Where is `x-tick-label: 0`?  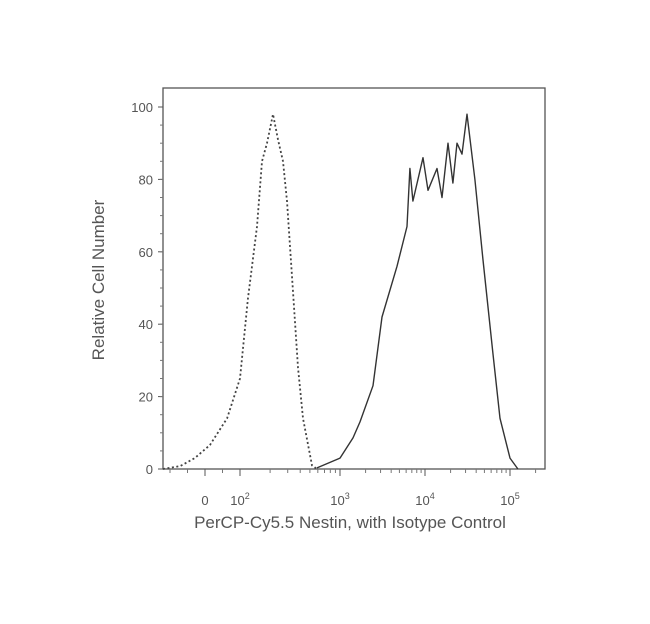 x-tick-label: 0 is located at coordinates (204, 500).